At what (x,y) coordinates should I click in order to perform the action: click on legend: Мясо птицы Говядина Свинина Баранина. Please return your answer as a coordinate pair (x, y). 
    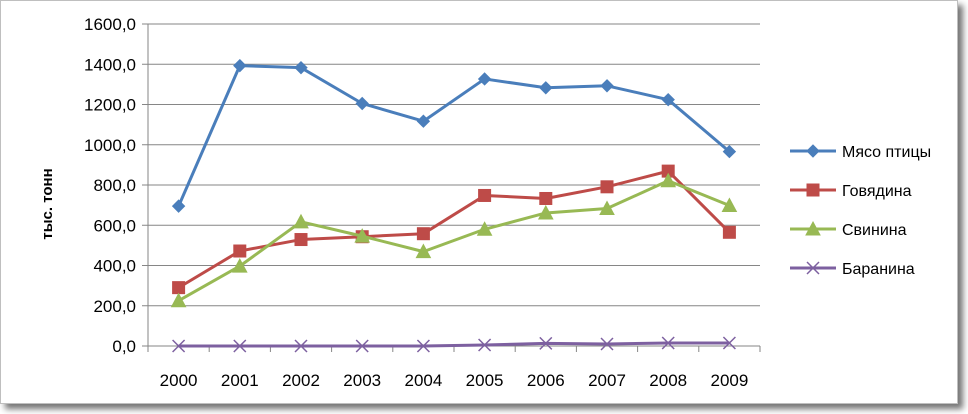
    Looking at the image, I should click on (860, 211).